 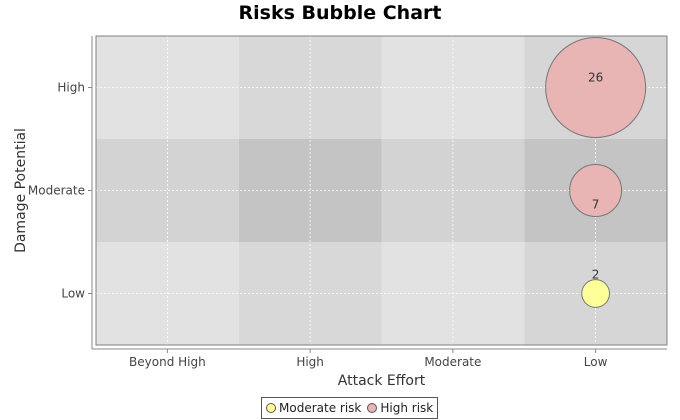 I want to click on bubble-value-label: 26, so click(x=595, y=78).